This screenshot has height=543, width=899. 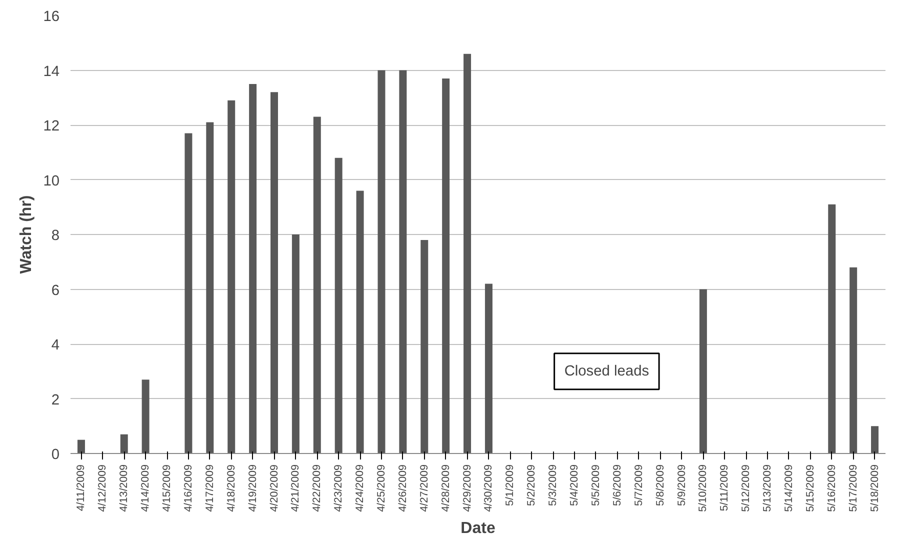 What do you see at coordinates (188, 488) in the screenshot?
I see `x-tick-label: 4/16/2009` at bounding box center [188, 488].